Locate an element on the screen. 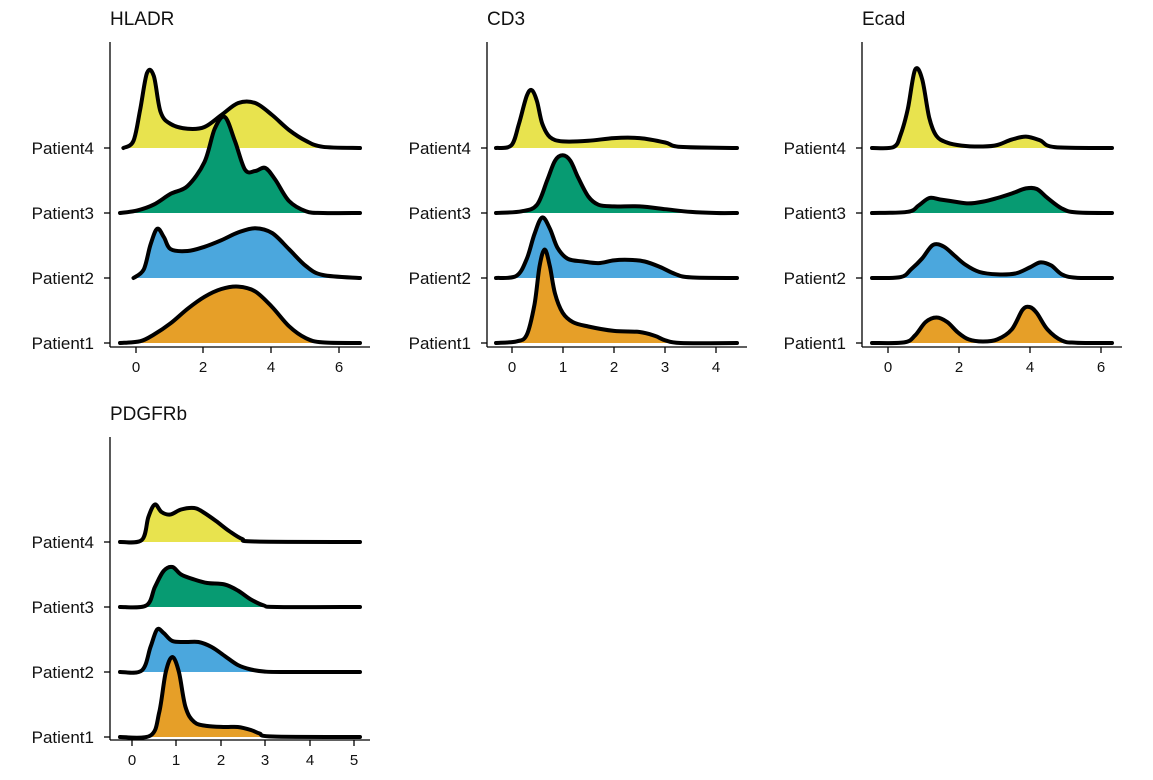 The height and width of the screenshot is (780, 1153). panel-title: PDGFRb is located at coordinates (148, 414).